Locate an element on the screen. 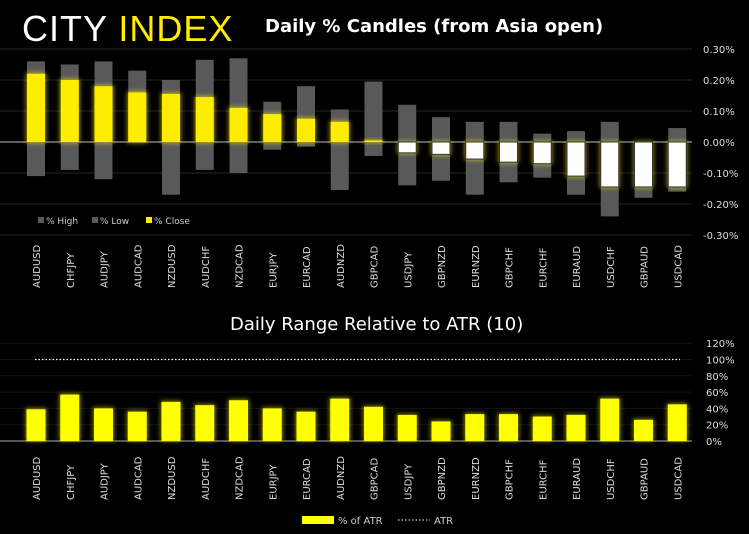 The height and width of the screenshot is (534, 749). candles-chart-title: Daily % Candles (from Asia open) is located at coordinates (434, 26).